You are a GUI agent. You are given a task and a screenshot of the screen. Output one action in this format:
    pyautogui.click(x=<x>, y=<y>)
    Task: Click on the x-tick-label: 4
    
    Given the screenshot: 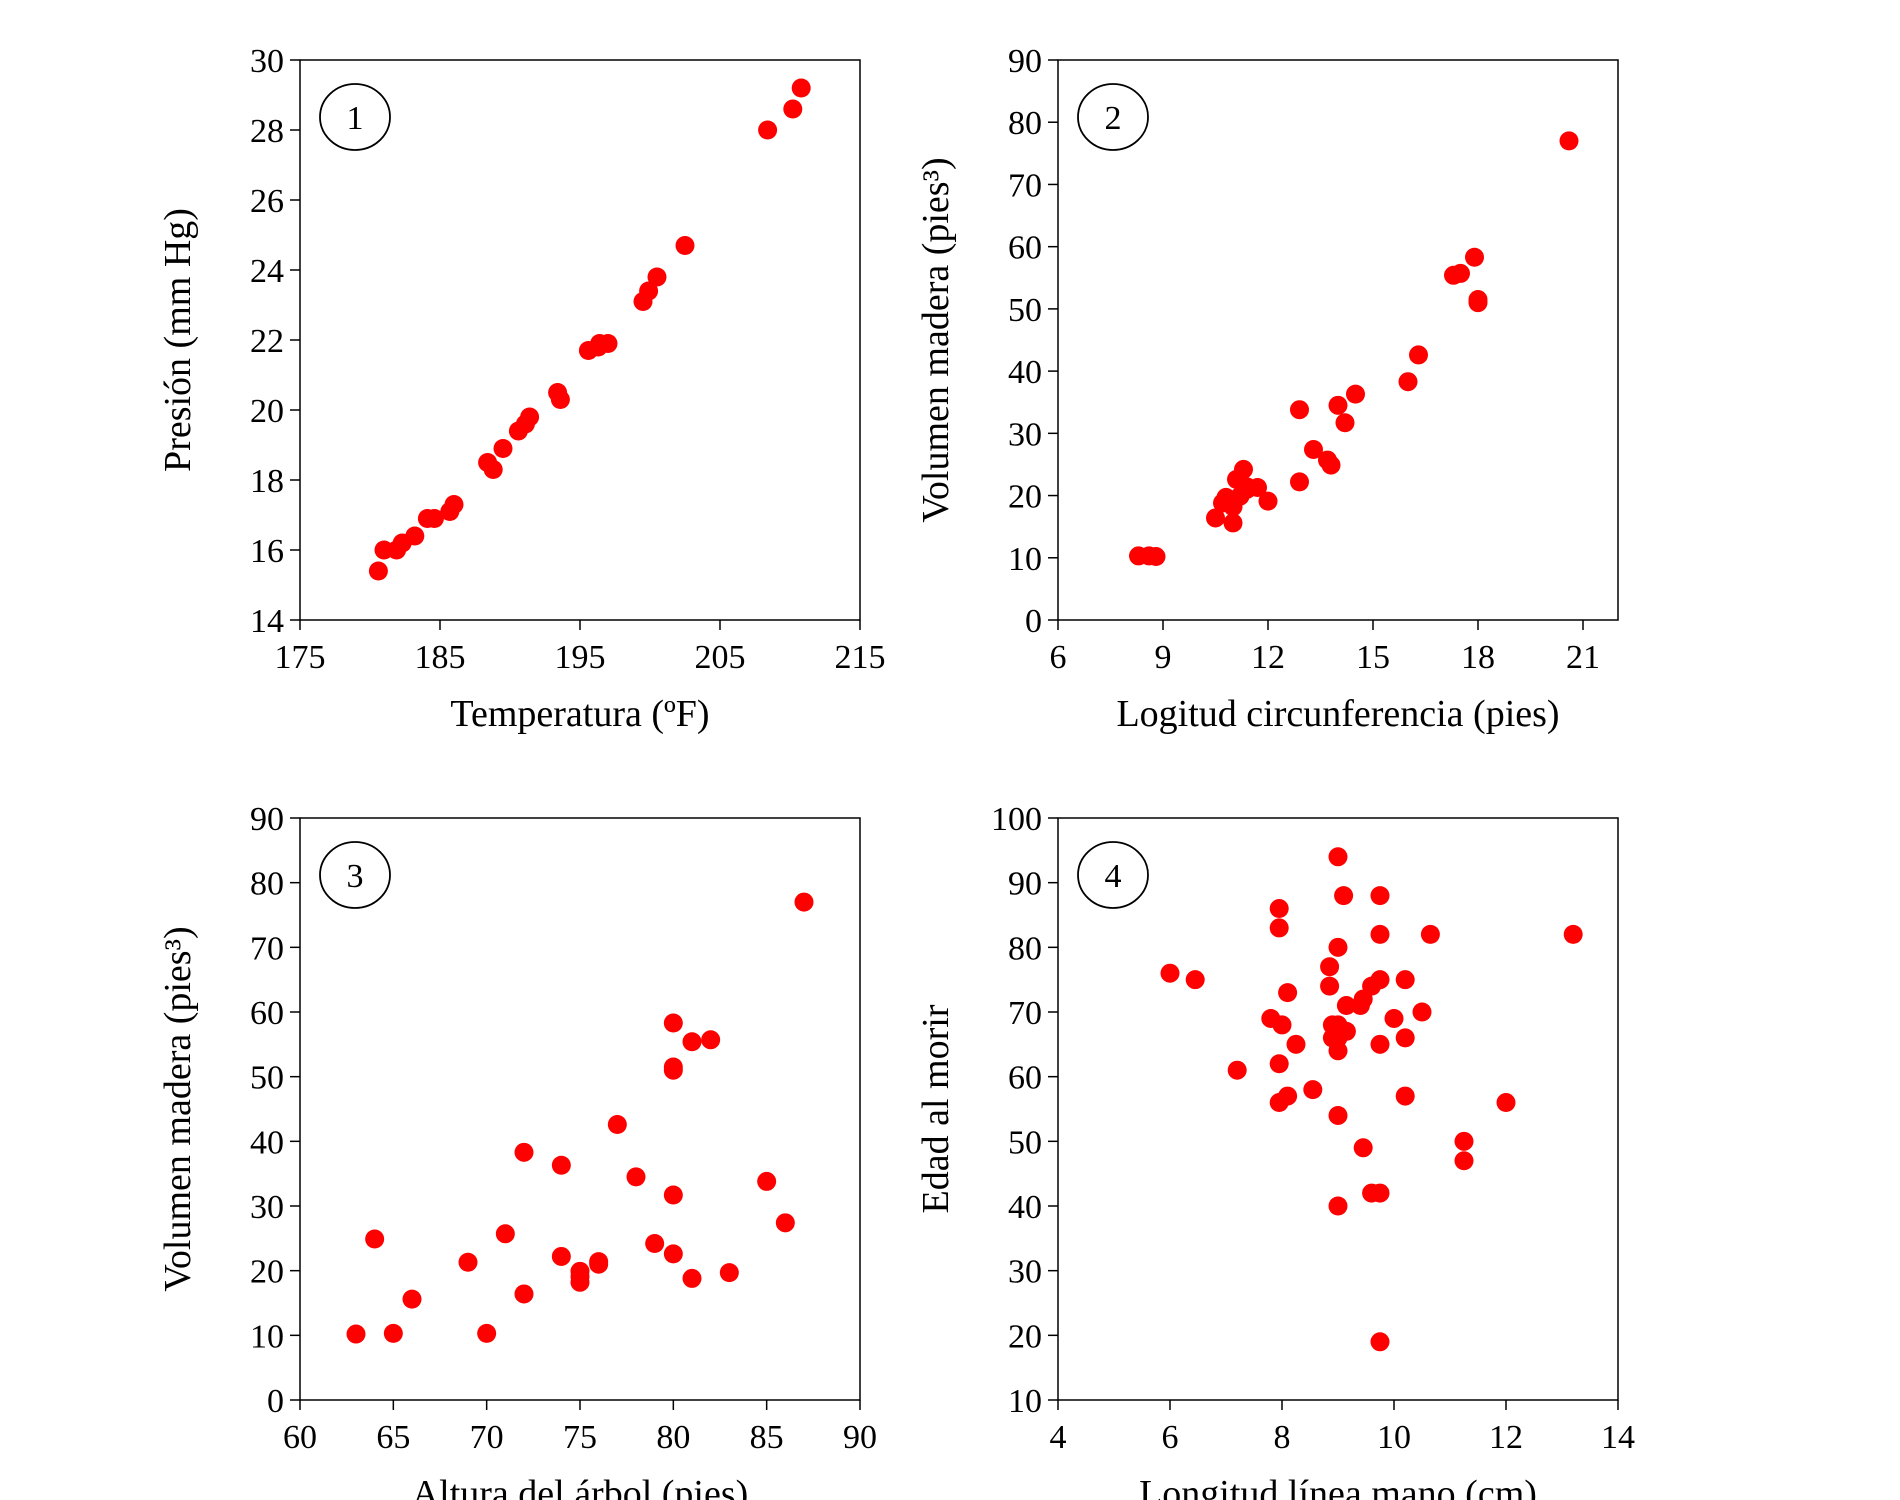 What is the action you would take?
    pyautogui.click(x=1058, y=1437)
    